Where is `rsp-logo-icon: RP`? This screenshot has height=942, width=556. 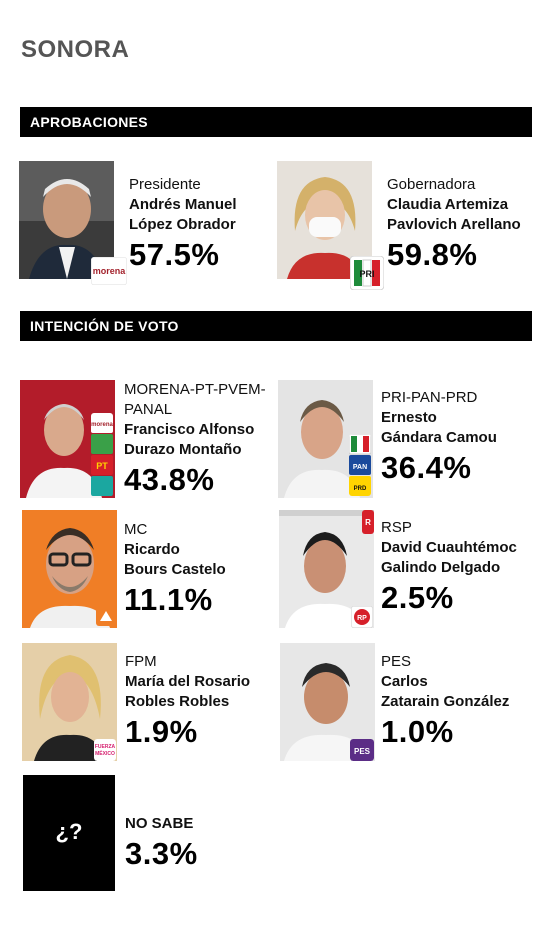 rsp-logo-icon: RP is located at coordinates (362, 617).